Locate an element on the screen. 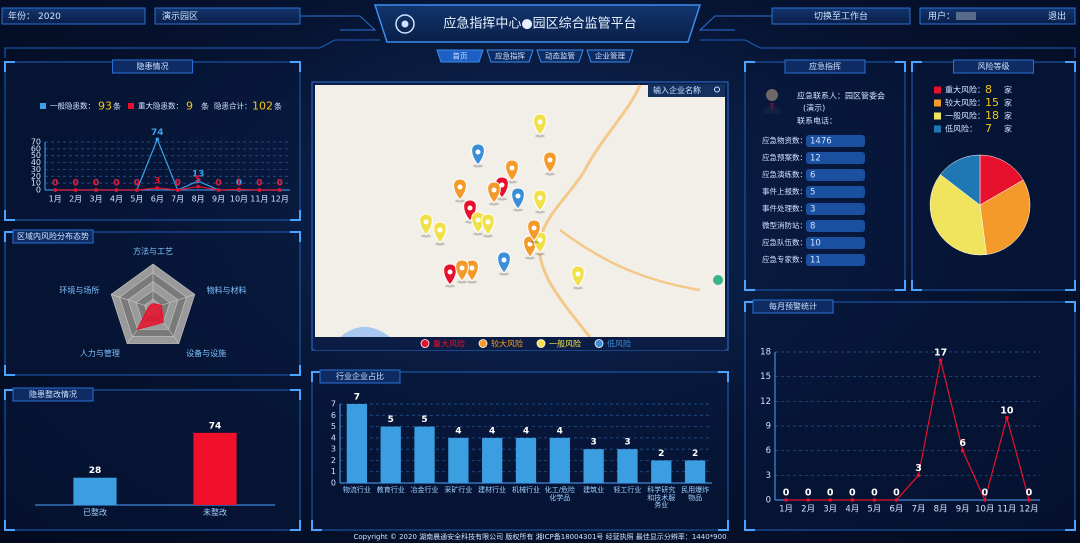 The image size is (1080, 543). switch-label: 切换至工作台 is located at coordinates (841, 16).